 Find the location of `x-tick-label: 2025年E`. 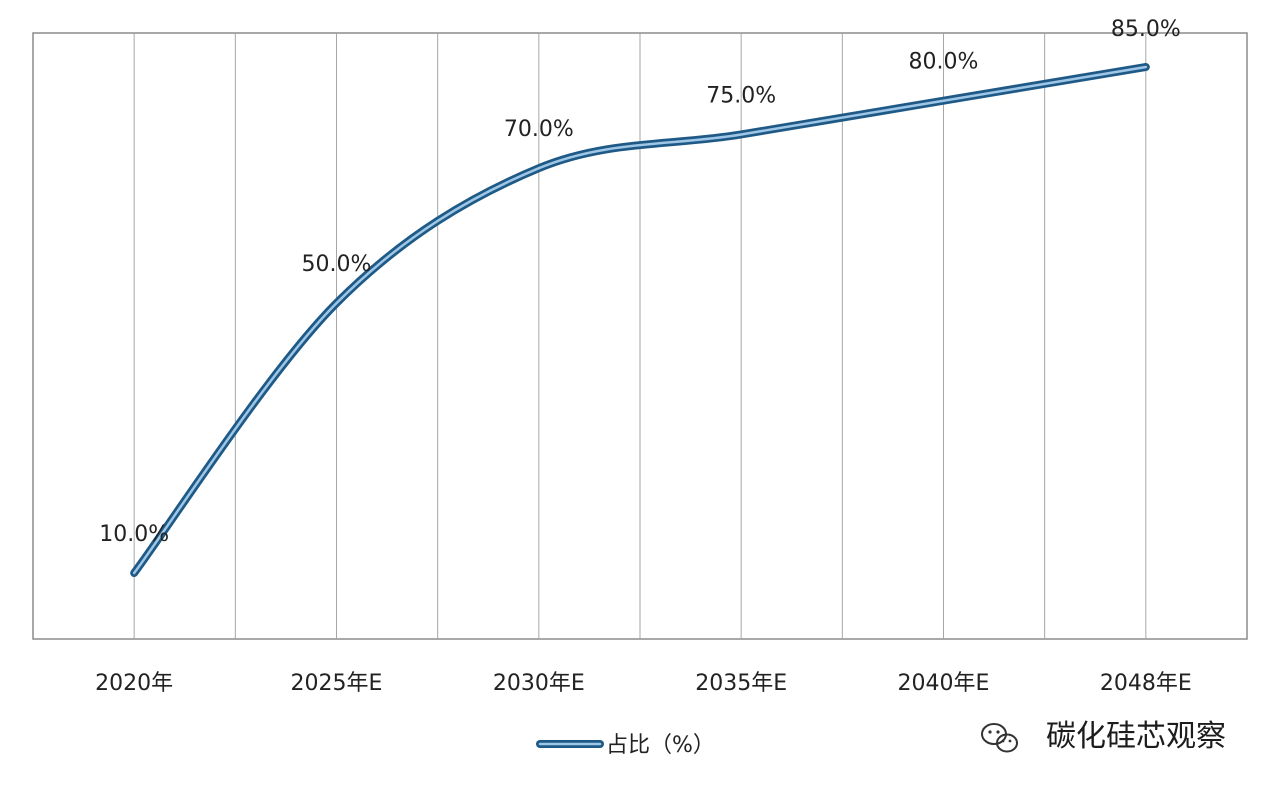

x-tick-label: 2025年E is located at coordinates (337, 683).